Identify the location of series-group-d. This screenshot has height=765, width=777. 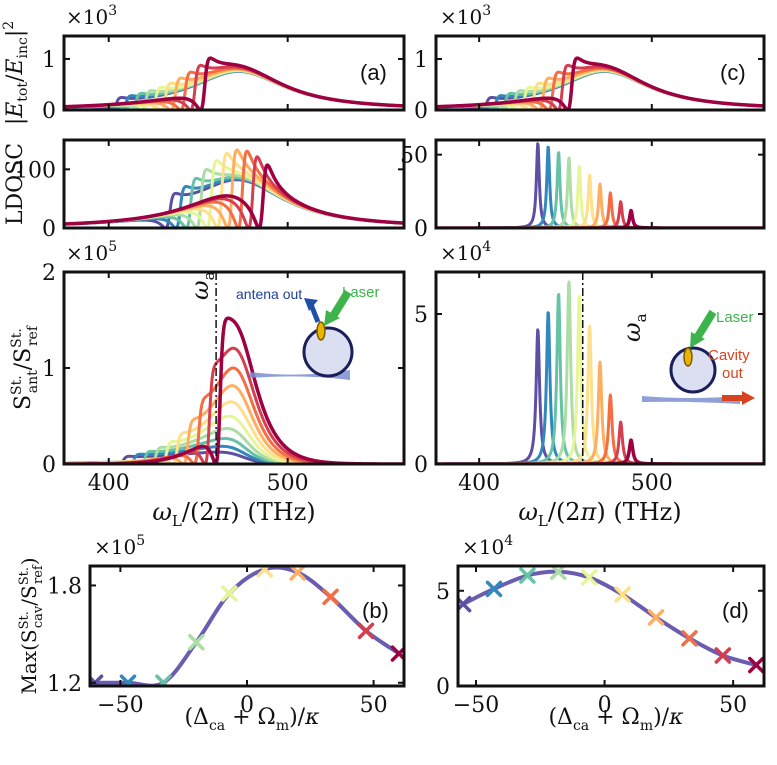
(611, 620).